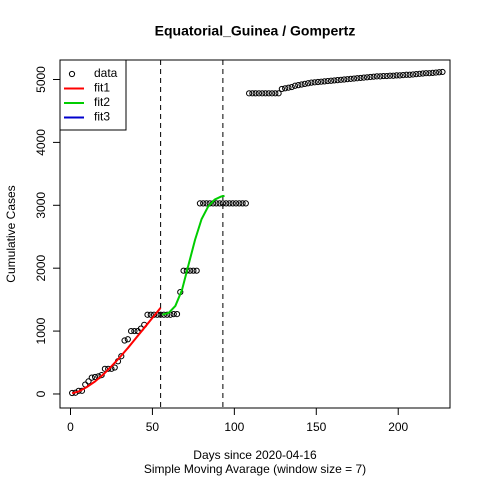 This screenshot has height=480, width=480. Describe the element at coordinates (102, 88) in the screenshot. I see `legend-label: fit1` at that location.